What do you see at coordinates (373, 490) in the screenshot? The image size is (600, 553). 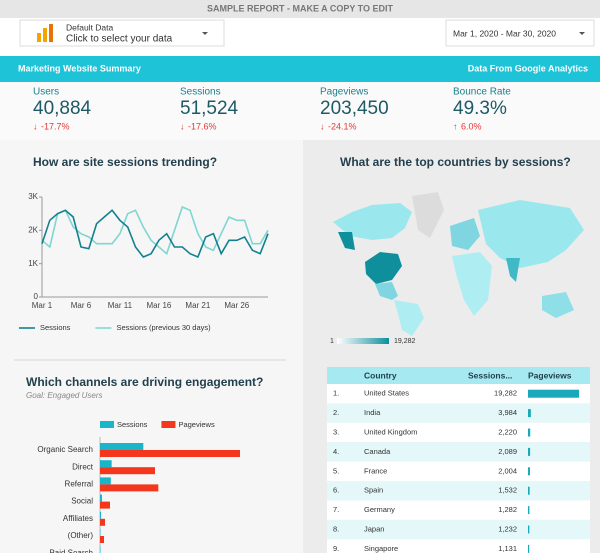 I see `row-country: Spain` at bounding box center [373, 490].